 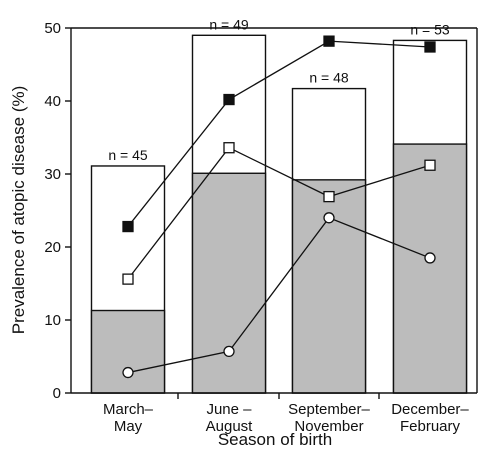 I want to click on x-tick-label: August, so click(x=230, y=426).